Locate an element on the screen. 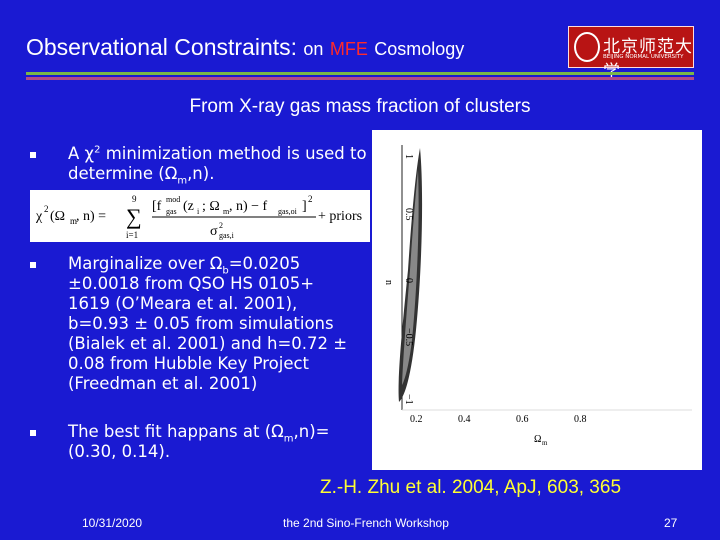  f: gas,i is located at coordinates (227, 235).